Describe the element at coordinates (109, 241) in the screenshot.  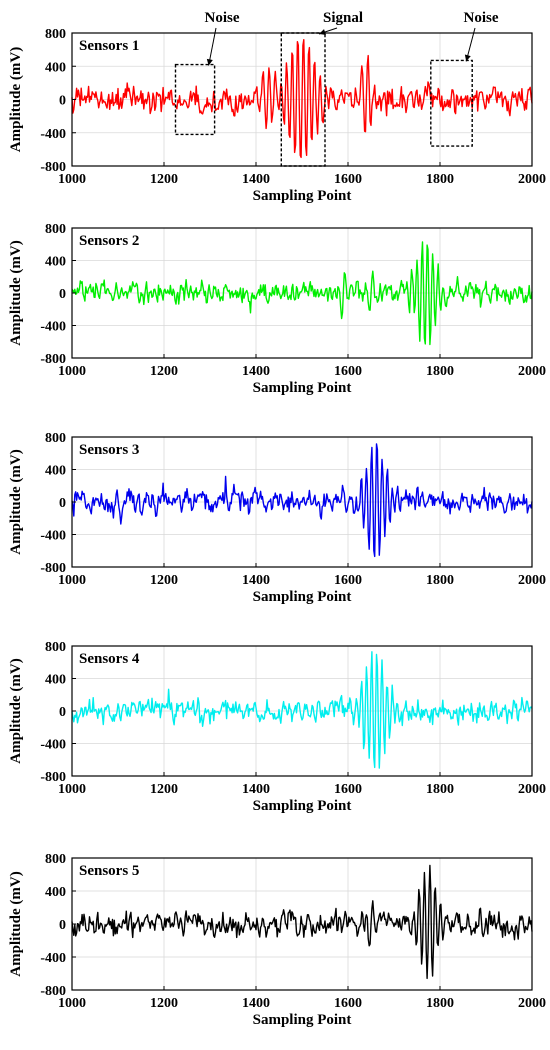
I see `panel-title: Sensors 2` at that location.